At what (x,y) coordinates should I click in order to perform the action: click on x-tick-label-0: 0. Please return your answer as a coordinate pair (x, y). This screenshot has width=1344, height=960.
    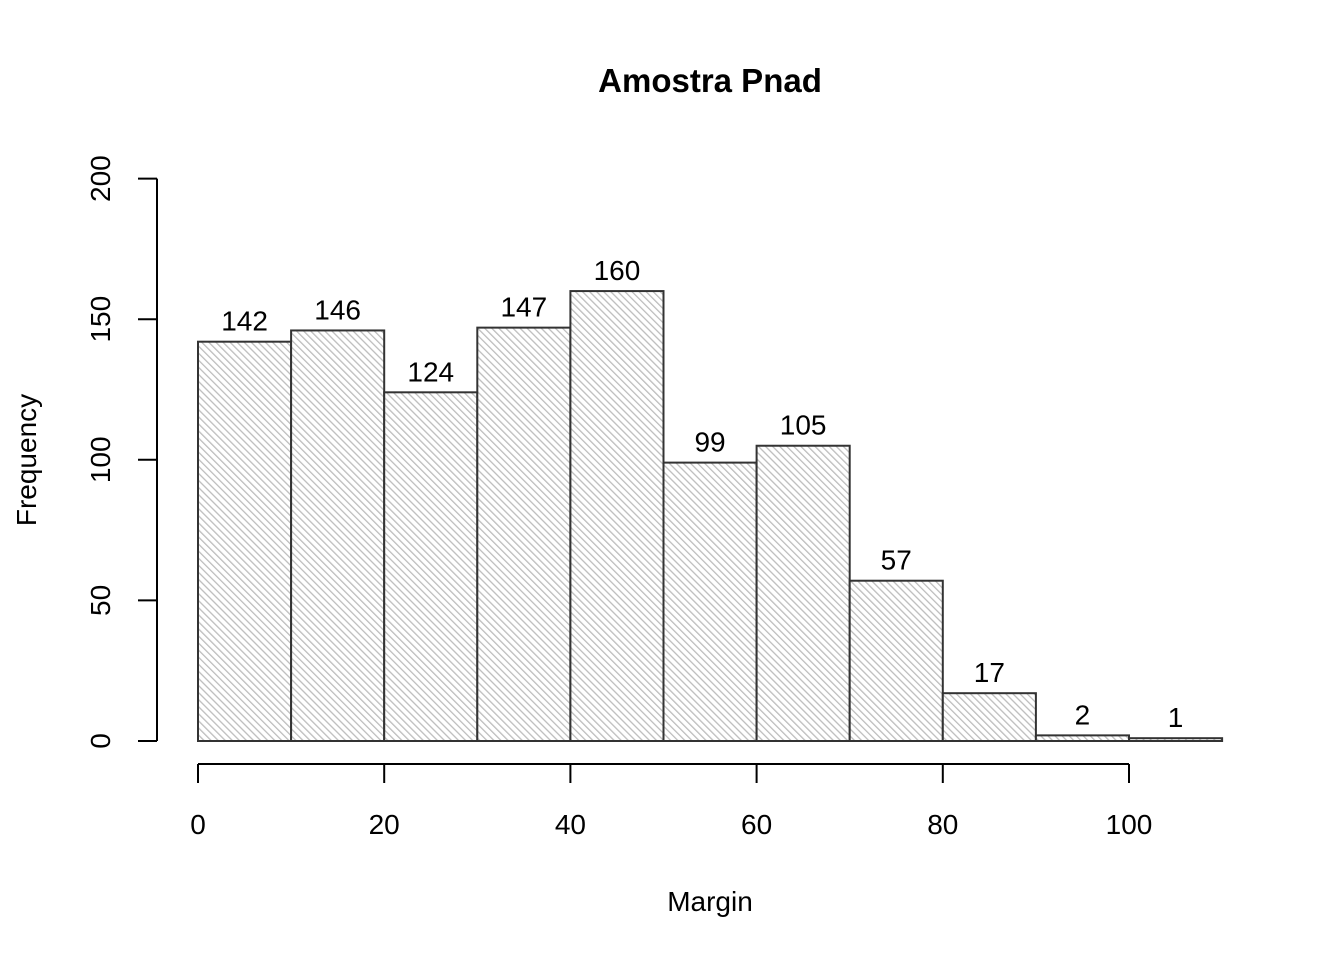
    Looking at the image, I should click on (198, 824).